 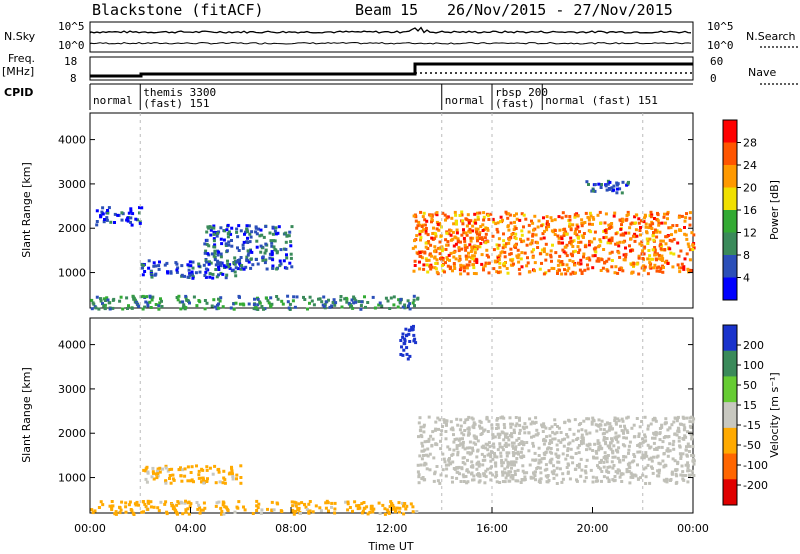 What do you see at coordinates (72, 140) in the screenshot?
I see `y-tick-label: 4000` at bounding box center [72, 140].